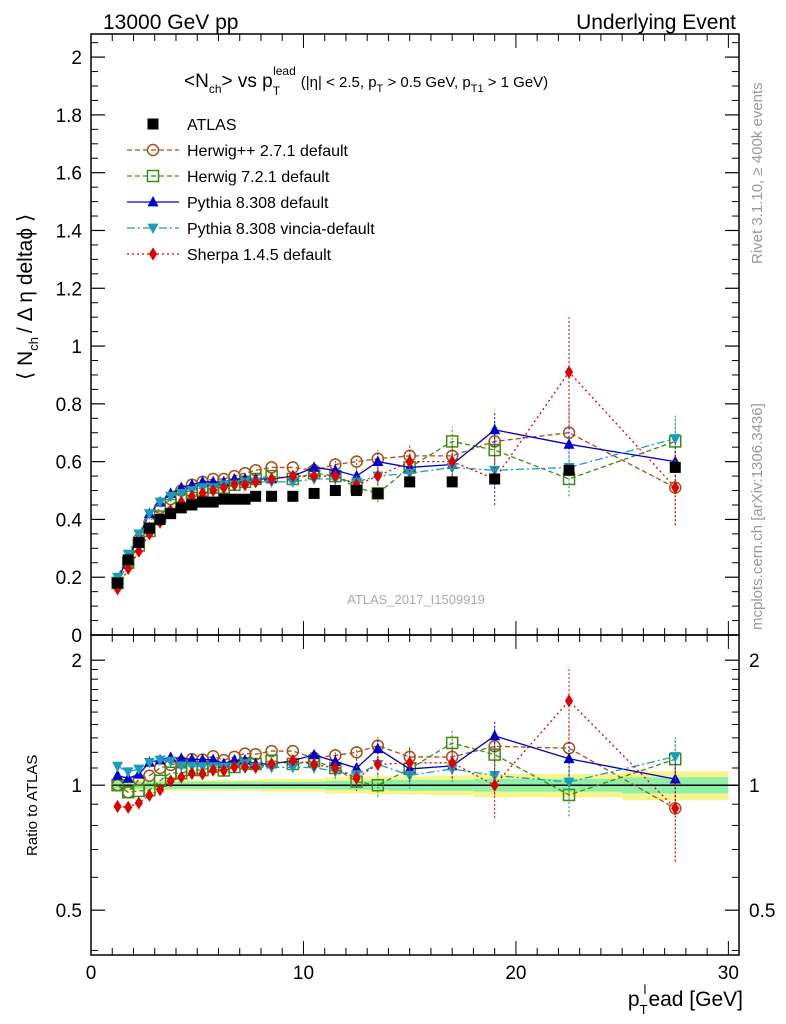 This screenshot has width=786, height=1024. I want to click on legend-marker-sherpa, so click(153, 254).